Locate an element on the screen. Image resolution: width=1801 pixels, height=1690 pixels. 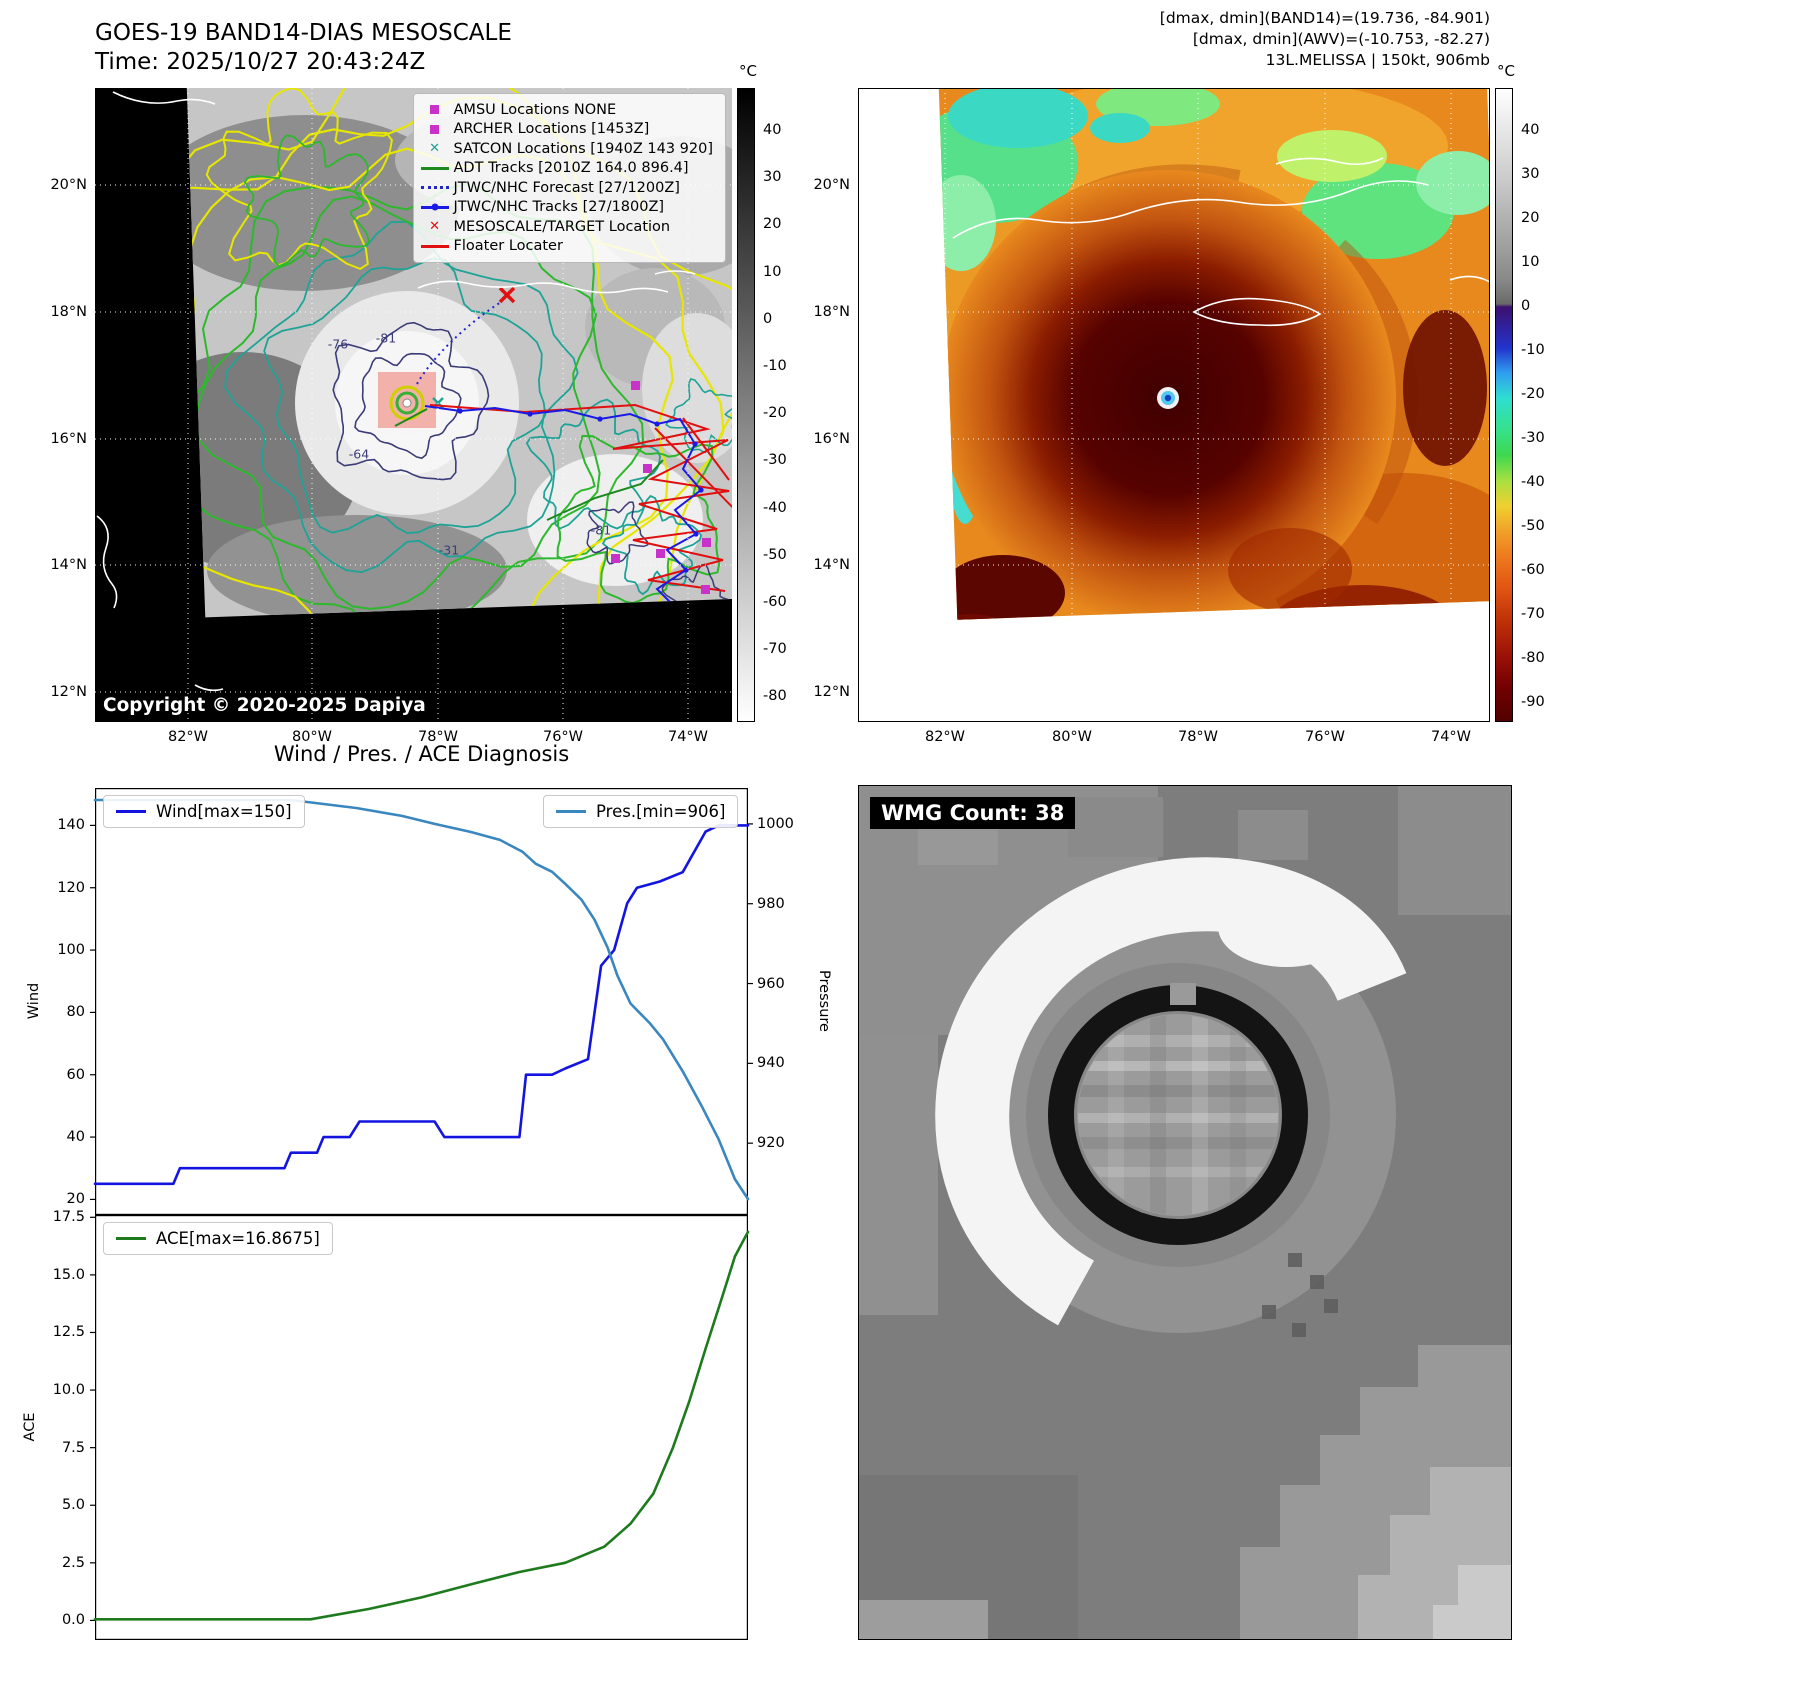
awv-satellite-image is located at coordinates (1174, 405).